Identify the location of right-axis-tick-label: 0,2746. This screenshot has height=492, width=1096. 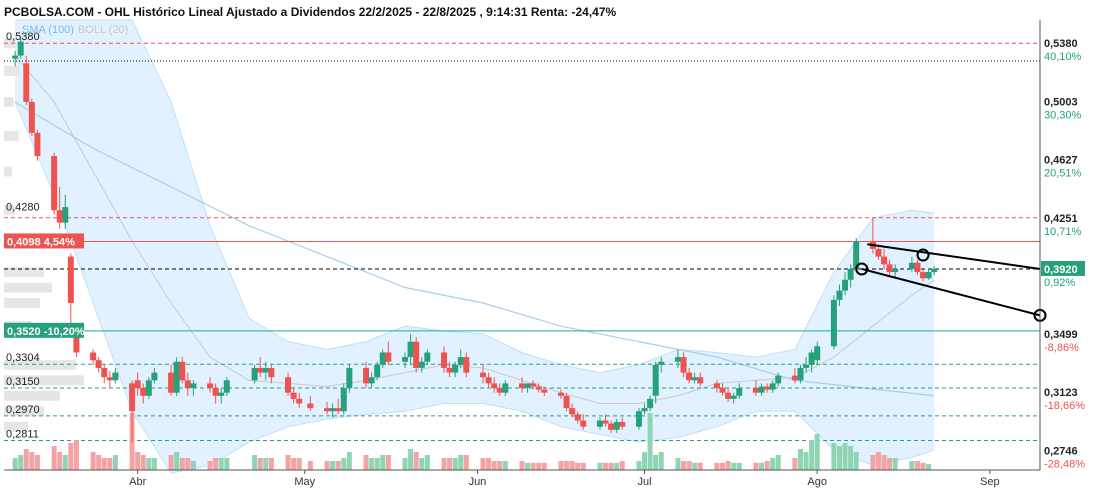
(1061, 452).